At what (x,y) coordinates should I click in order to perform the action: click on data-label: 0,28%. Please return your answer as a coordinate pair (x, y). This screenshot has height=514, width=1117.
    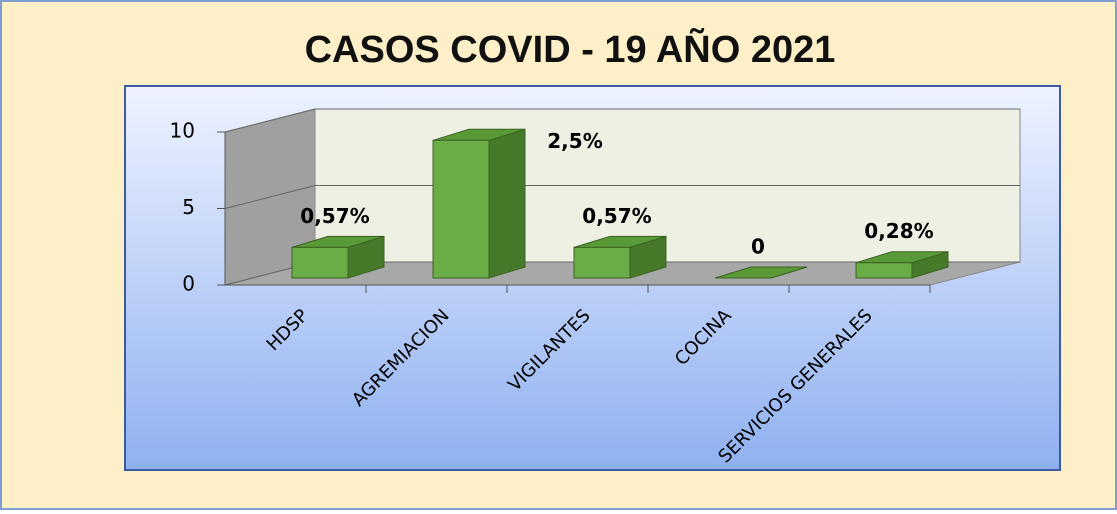
    Looking at the image, I should click on (898, 231).